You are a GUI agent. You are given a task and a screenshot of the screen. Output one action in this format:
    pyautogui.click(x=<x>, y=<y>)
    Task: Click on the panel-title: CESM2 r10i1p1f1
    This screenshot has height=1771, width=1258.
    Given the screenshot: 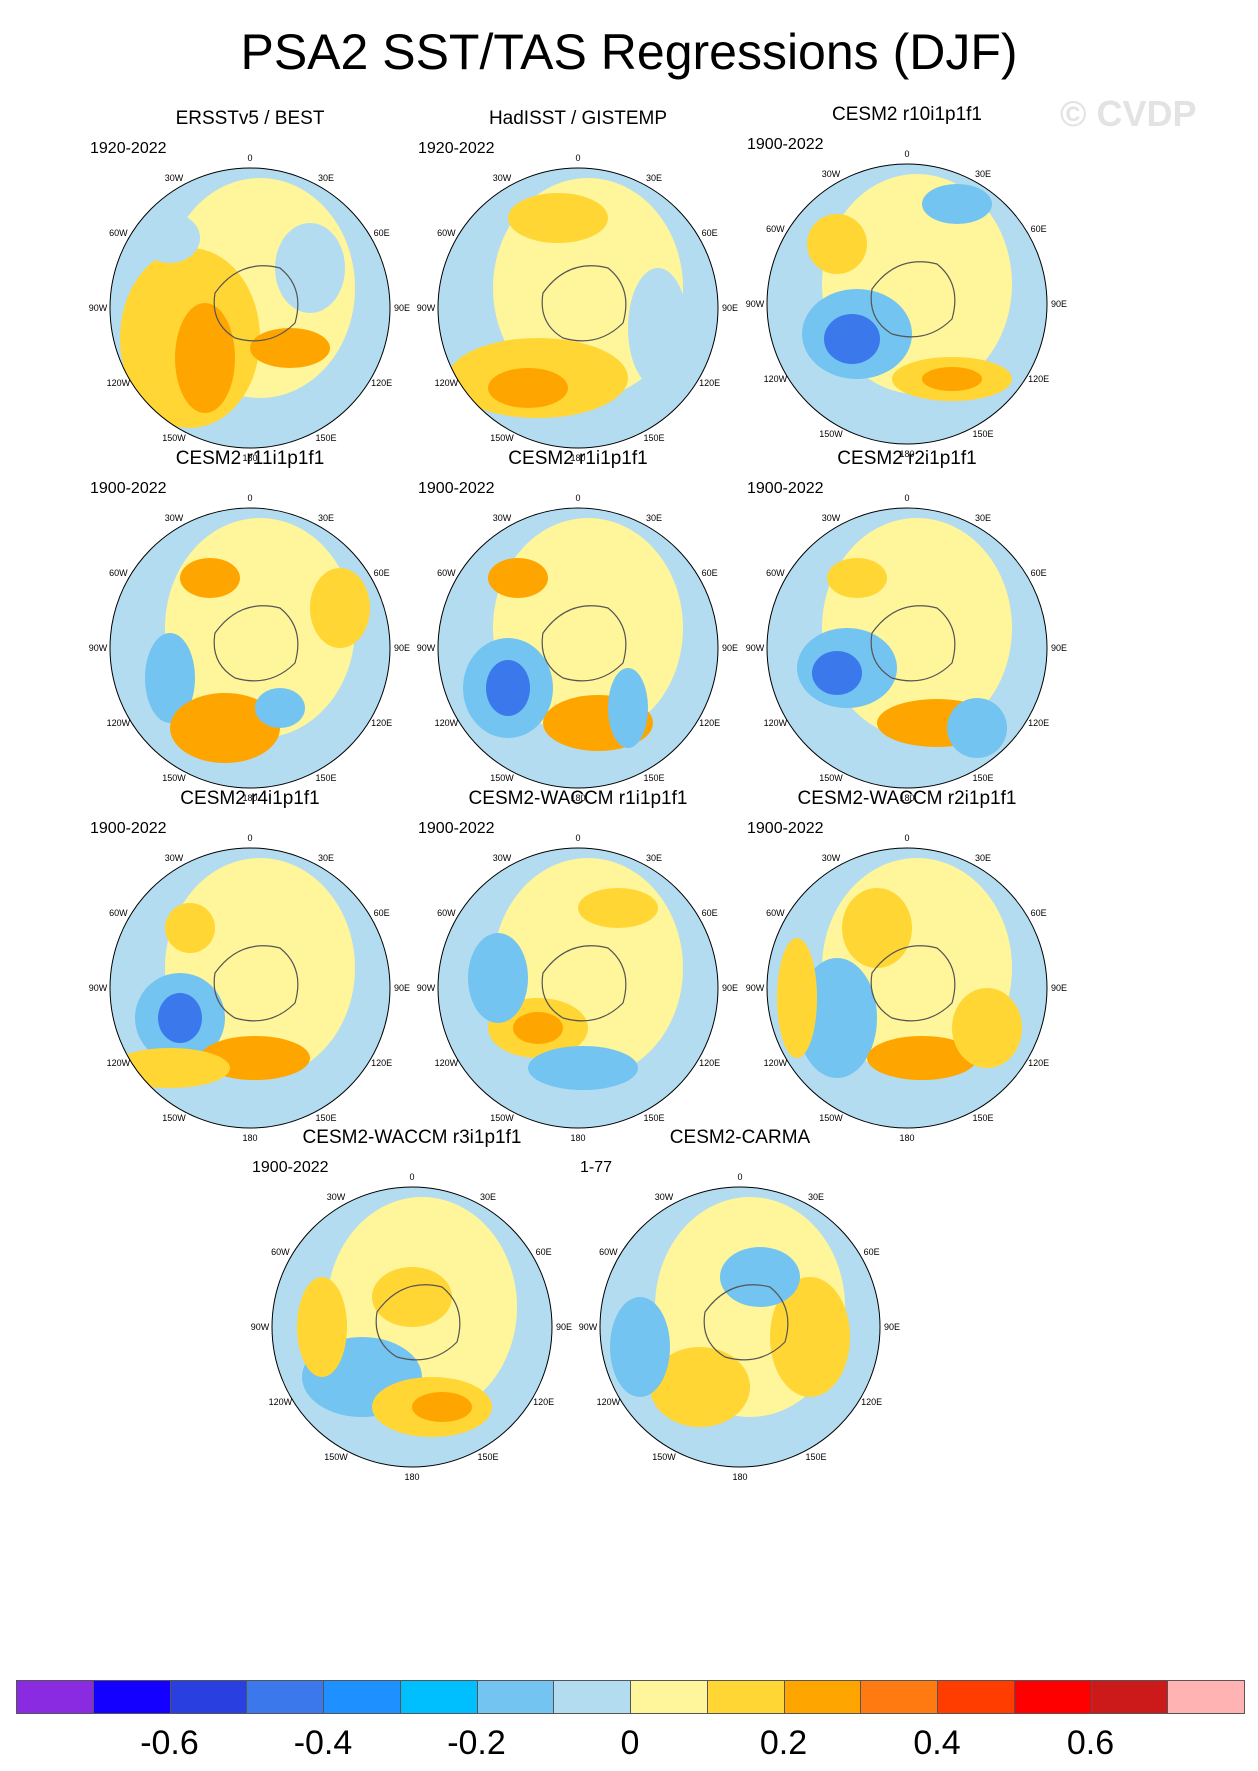 What is the action you would take?
    pyautogui.click(x=907, y=114)
    